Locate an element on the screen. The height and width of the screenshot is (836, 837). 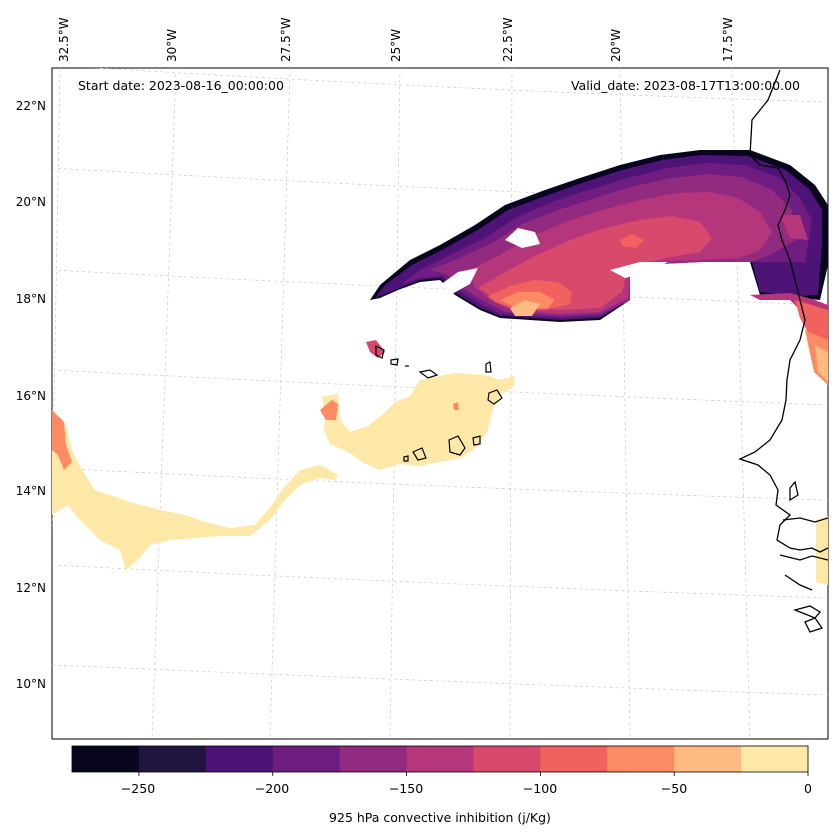
colorbar-tick-label: −50 is located at coordinates (674, 788).